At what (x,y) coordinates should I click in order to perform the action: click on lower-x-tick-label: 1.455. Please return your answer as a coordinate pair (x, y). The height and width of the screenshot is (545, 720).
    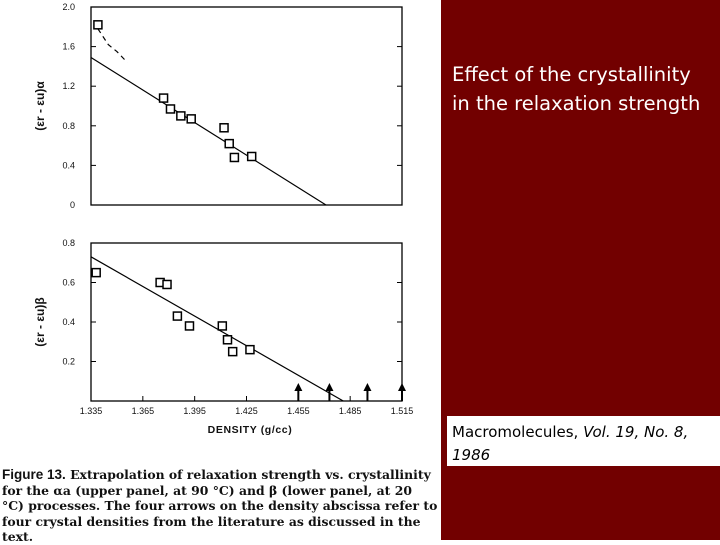
    Looking at the image, I should click on (298, 411).